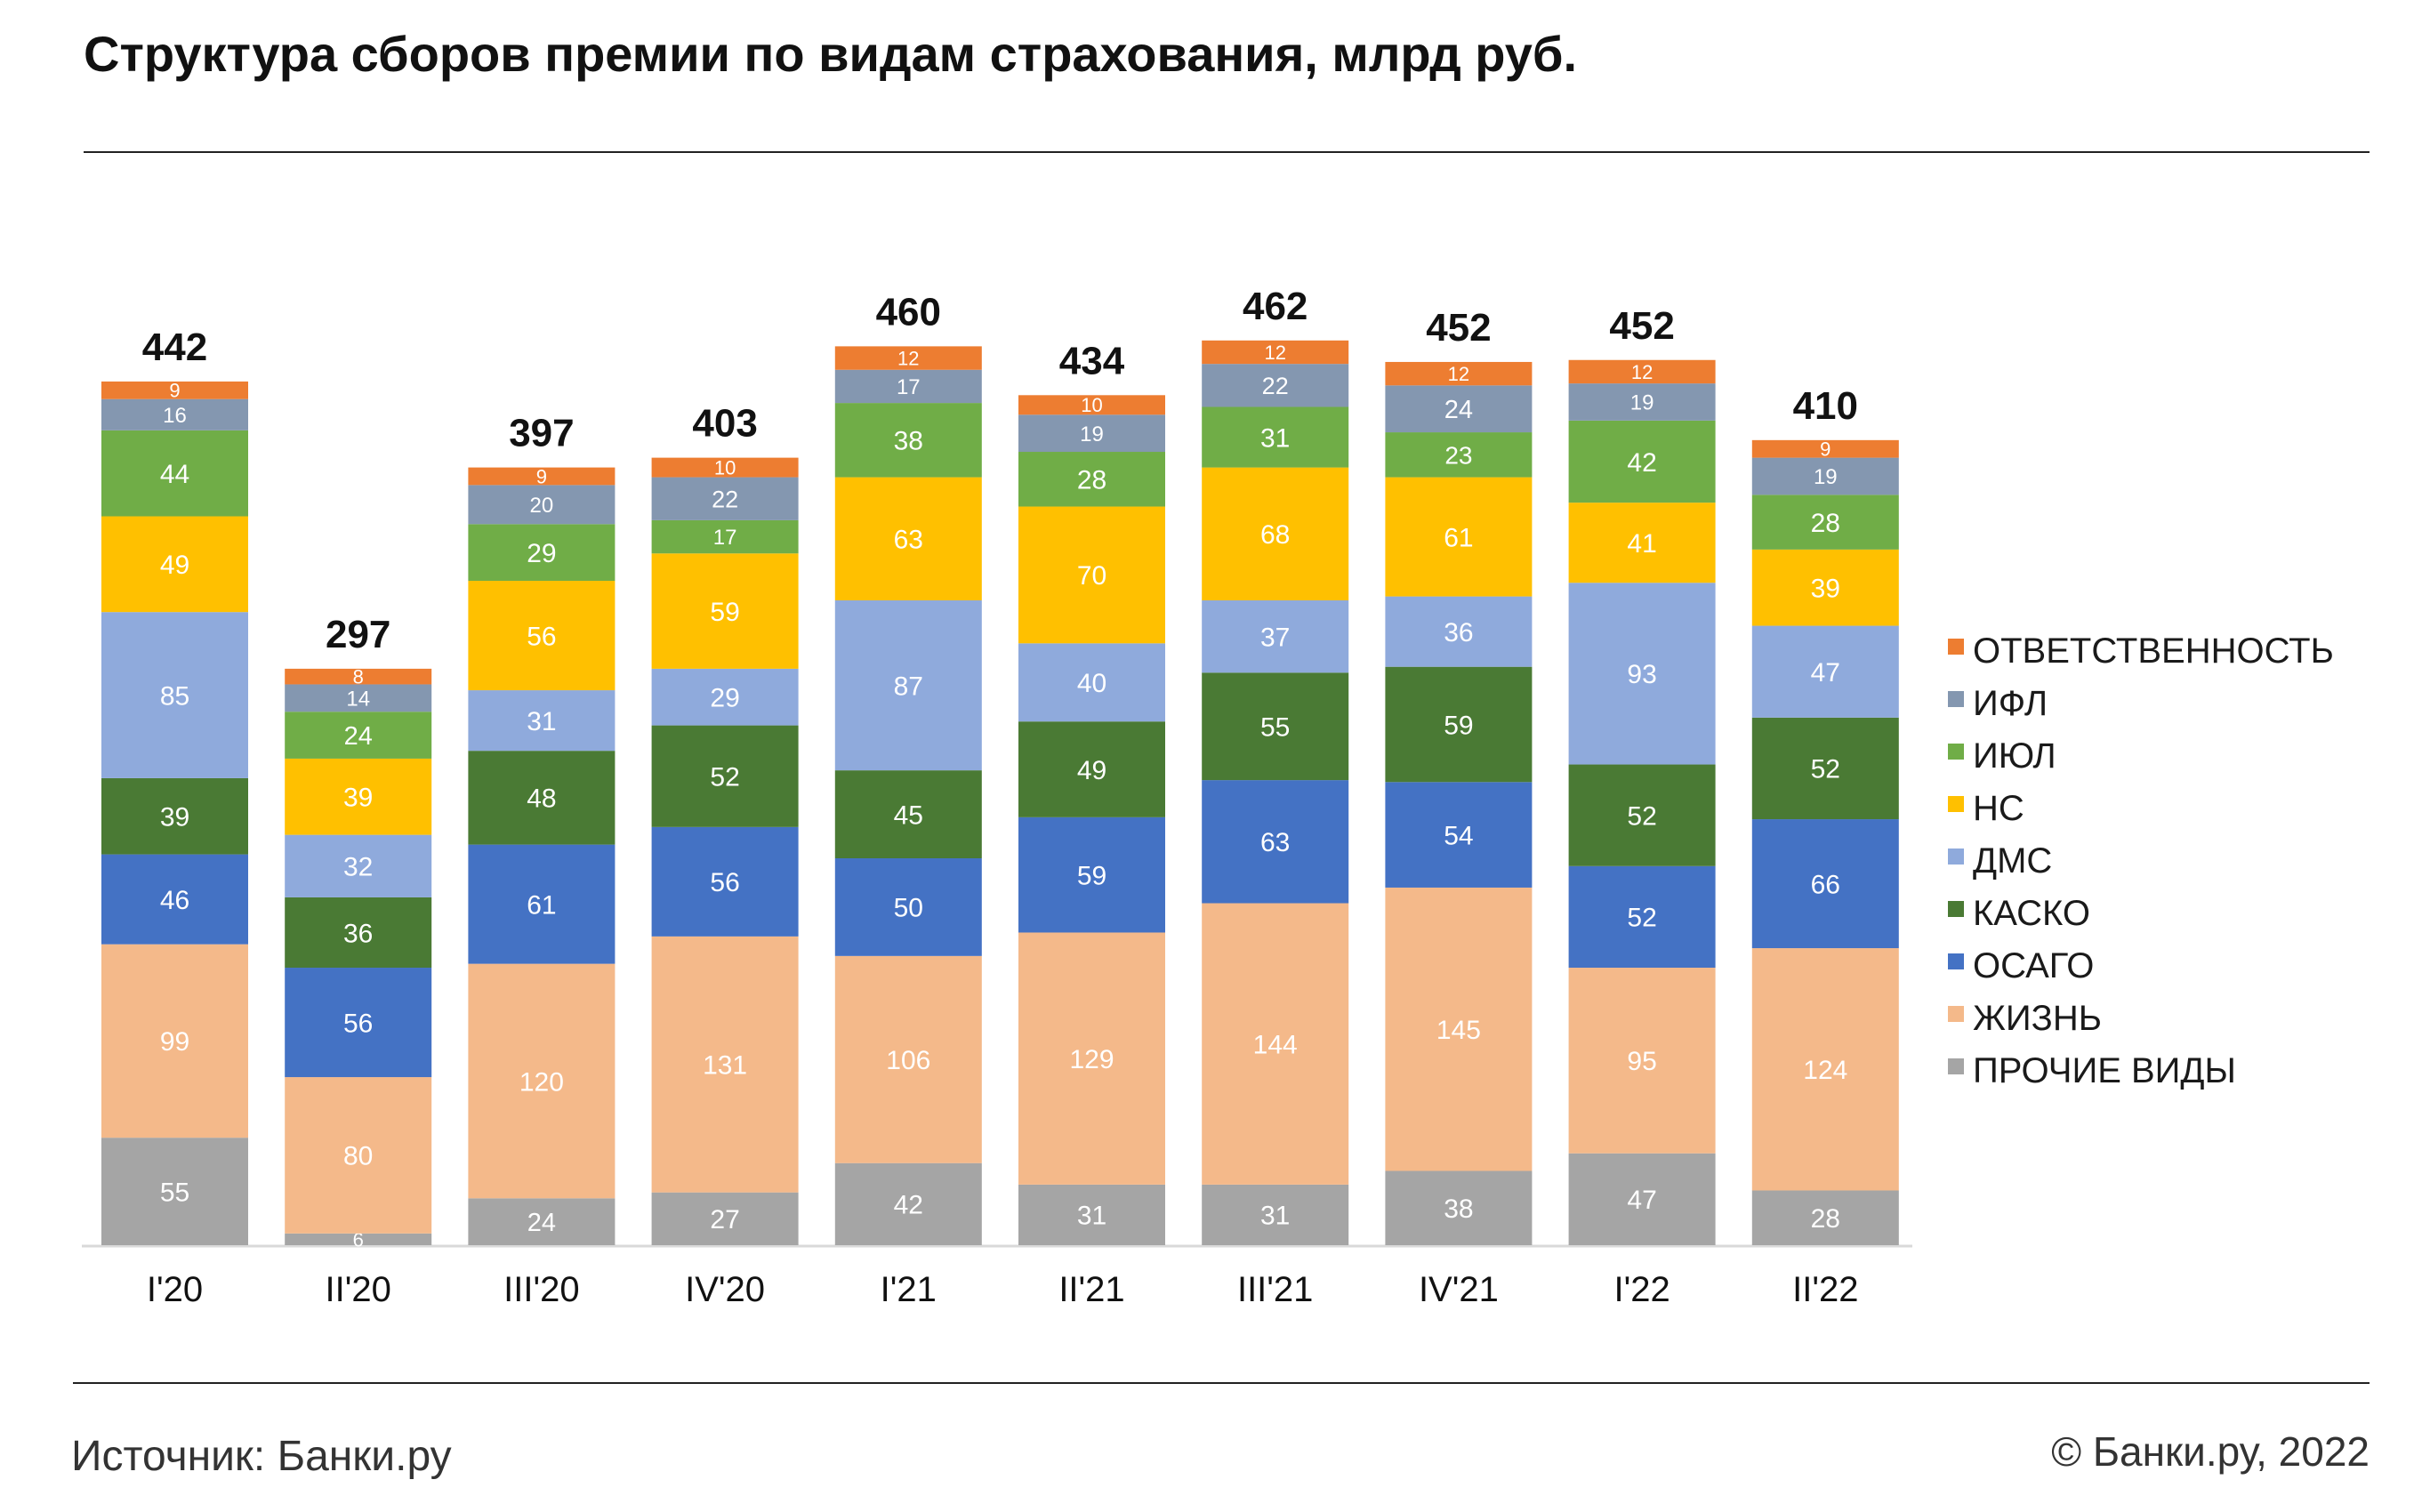 This screenshot has width=2430, height=1512. What do you see at coordinates (2031, 914) in the screenshot?
I see `legend-label: КАСКО` at bounding box center [2031, 914].